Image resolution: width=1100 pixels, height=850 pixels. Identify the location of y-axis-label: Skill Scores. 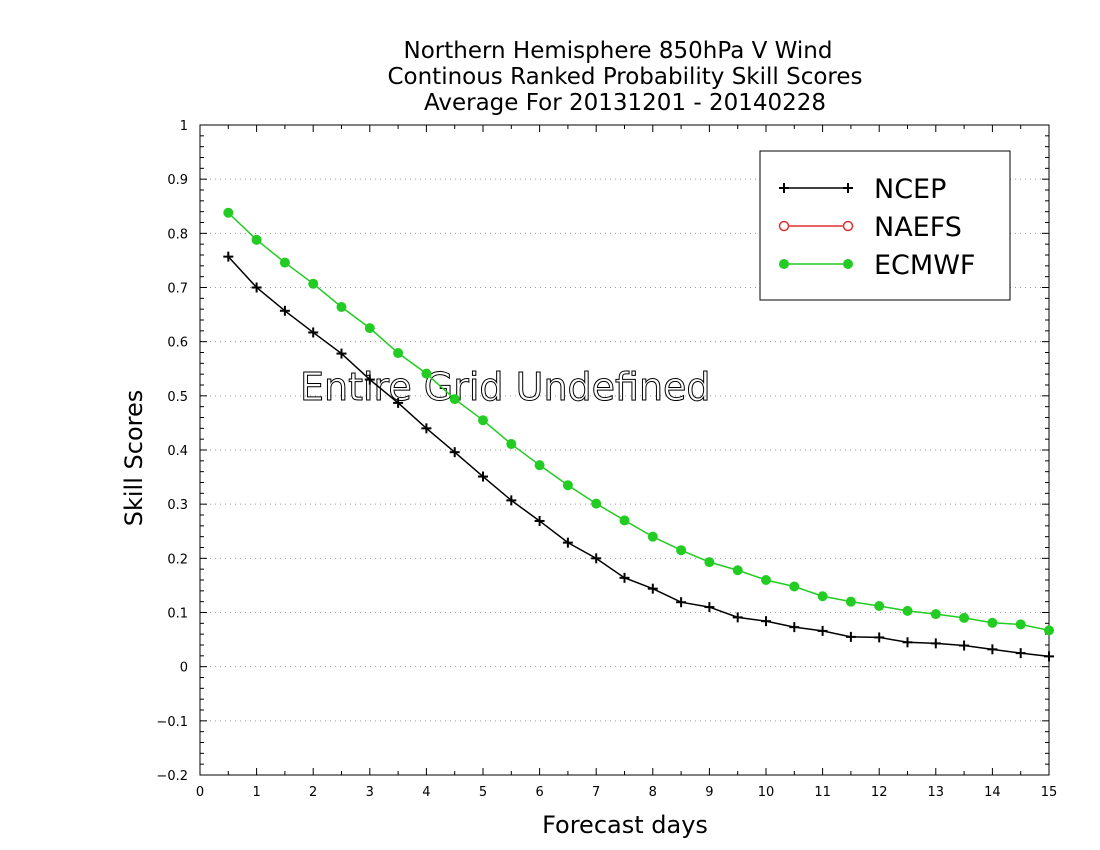
(134, 458).